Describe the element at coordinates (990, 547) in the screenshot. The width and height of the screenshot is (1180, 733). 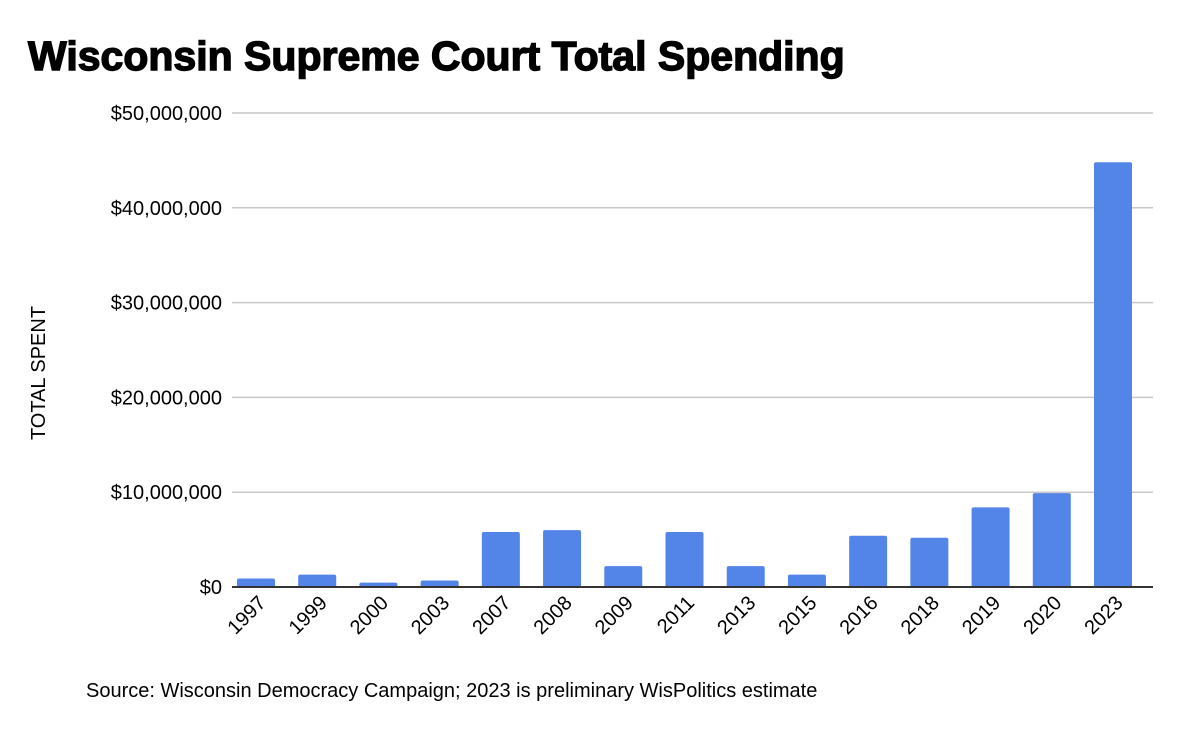
I see `bar-2019` at that location.